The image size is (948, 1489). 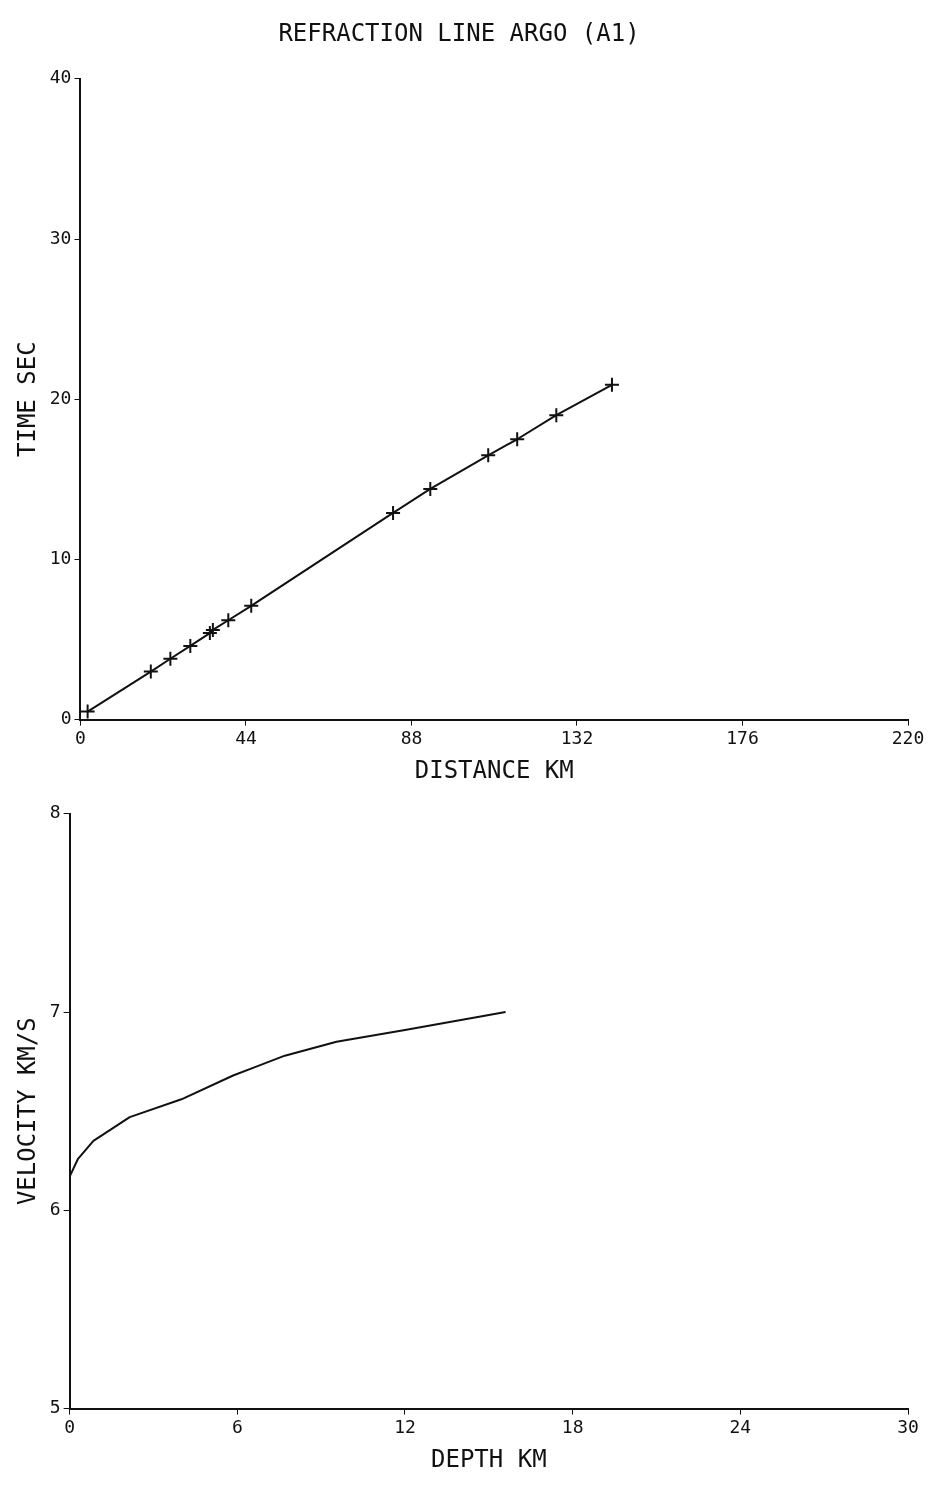 I want to click on y-tick-label: 0, so click(x=66, y=718).